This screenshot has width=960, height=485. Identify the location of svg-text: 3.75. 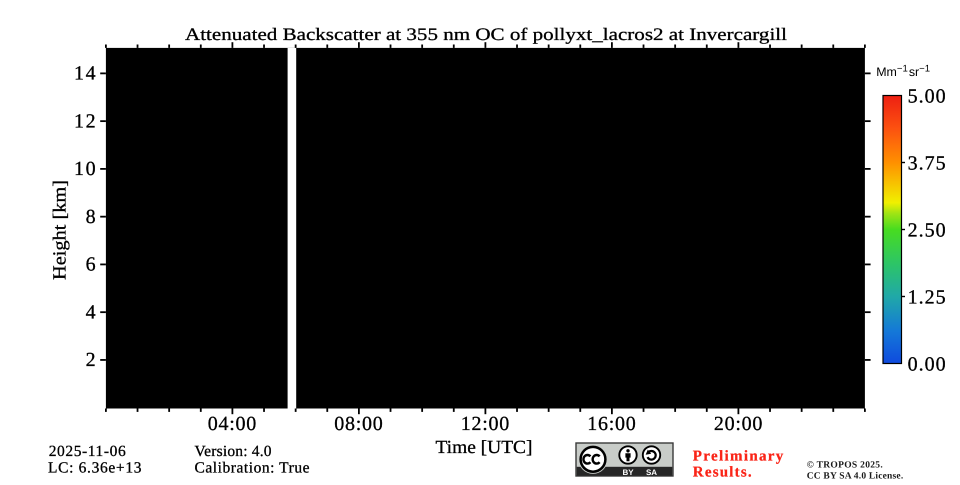
(927, 164).